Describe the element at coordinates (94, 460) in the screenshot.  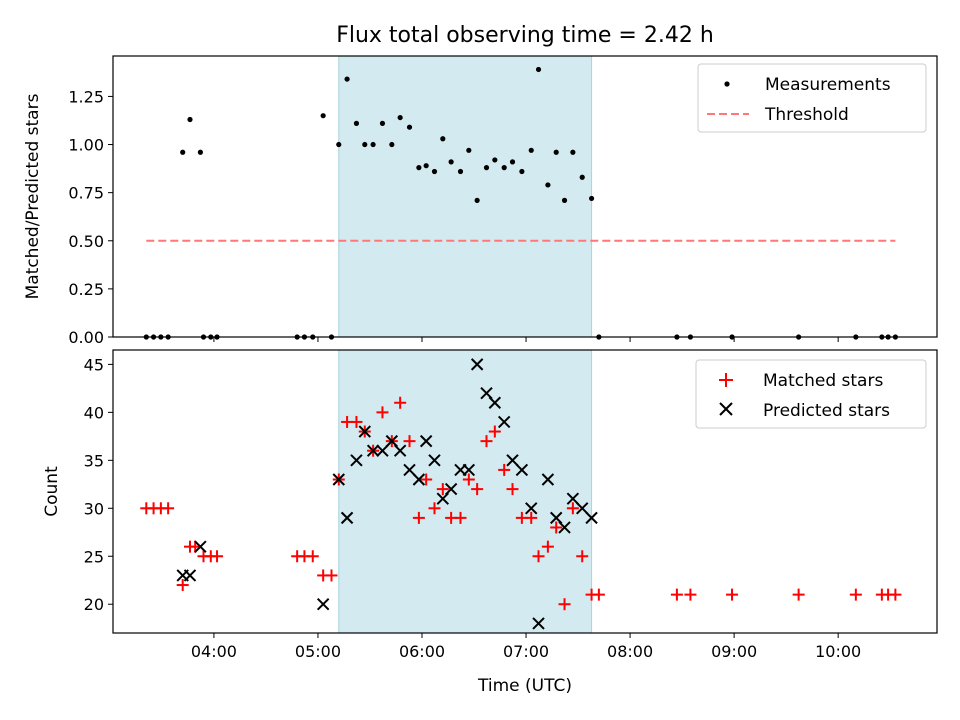
I see `y-tick-label: 35` at that location.